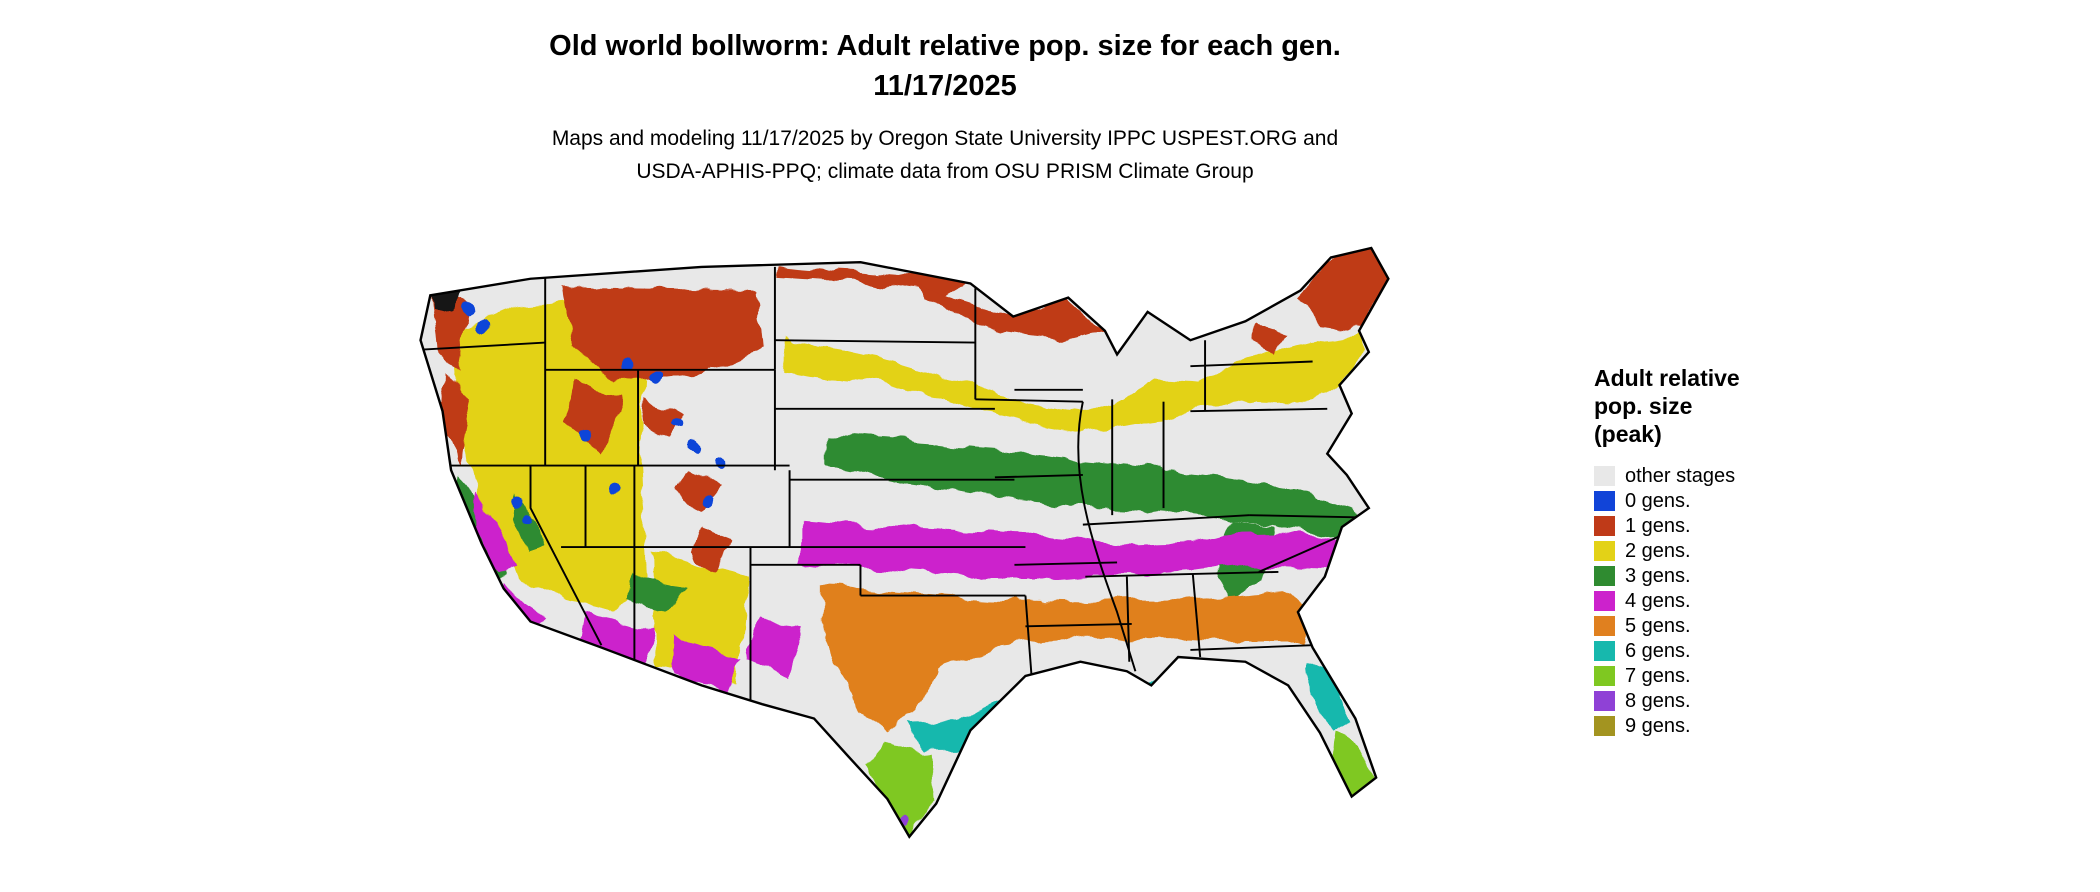  I want to click on legend-item: 2 gens., so click(1724, 551).